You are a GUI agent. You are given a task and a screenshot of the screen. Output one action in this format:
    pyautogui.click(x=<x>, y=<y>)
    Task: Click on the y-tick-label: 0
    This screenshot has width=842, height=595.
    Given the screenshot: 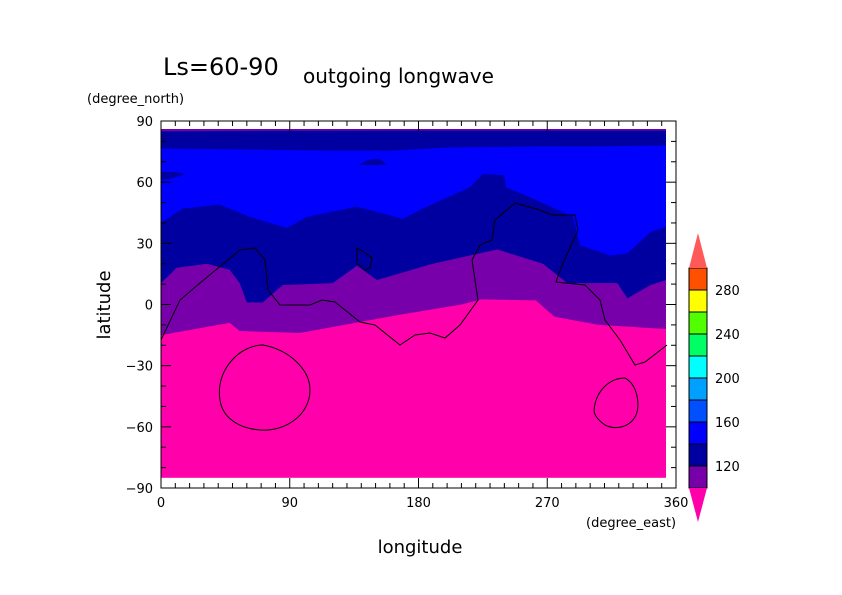 What is the action you would take?
    pyautogui.click(x=149, y=306)
    